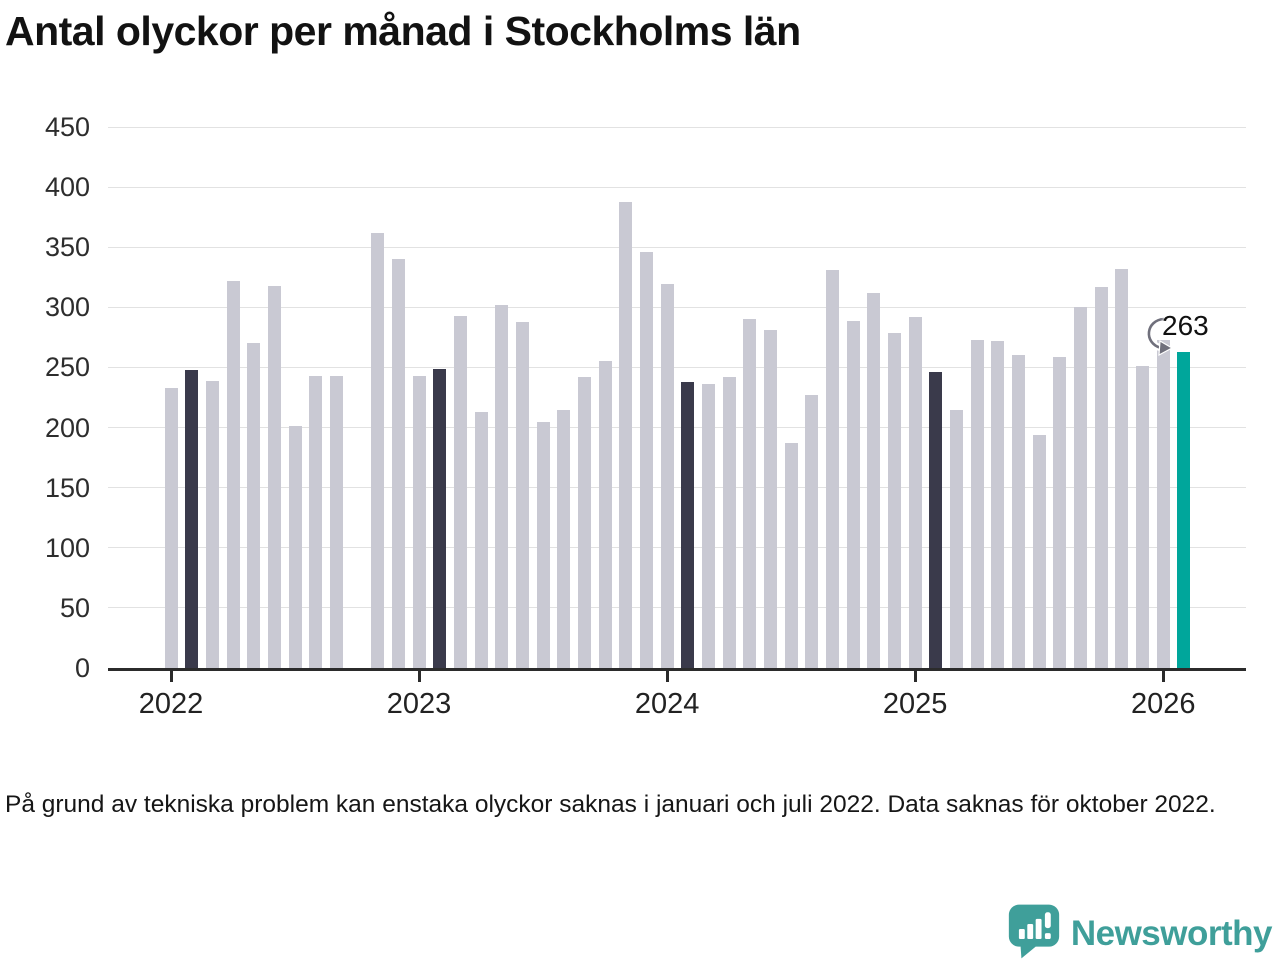 The width and height of the screenshot is (1280, 960). I want to click on y-tick-label: 0, so click(82, 668).